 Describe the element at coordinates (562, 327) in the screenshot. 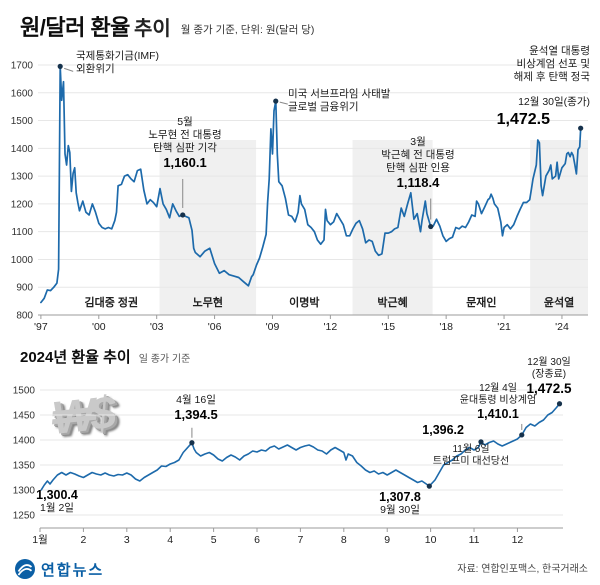

I see `svg-text: '24` at that location.